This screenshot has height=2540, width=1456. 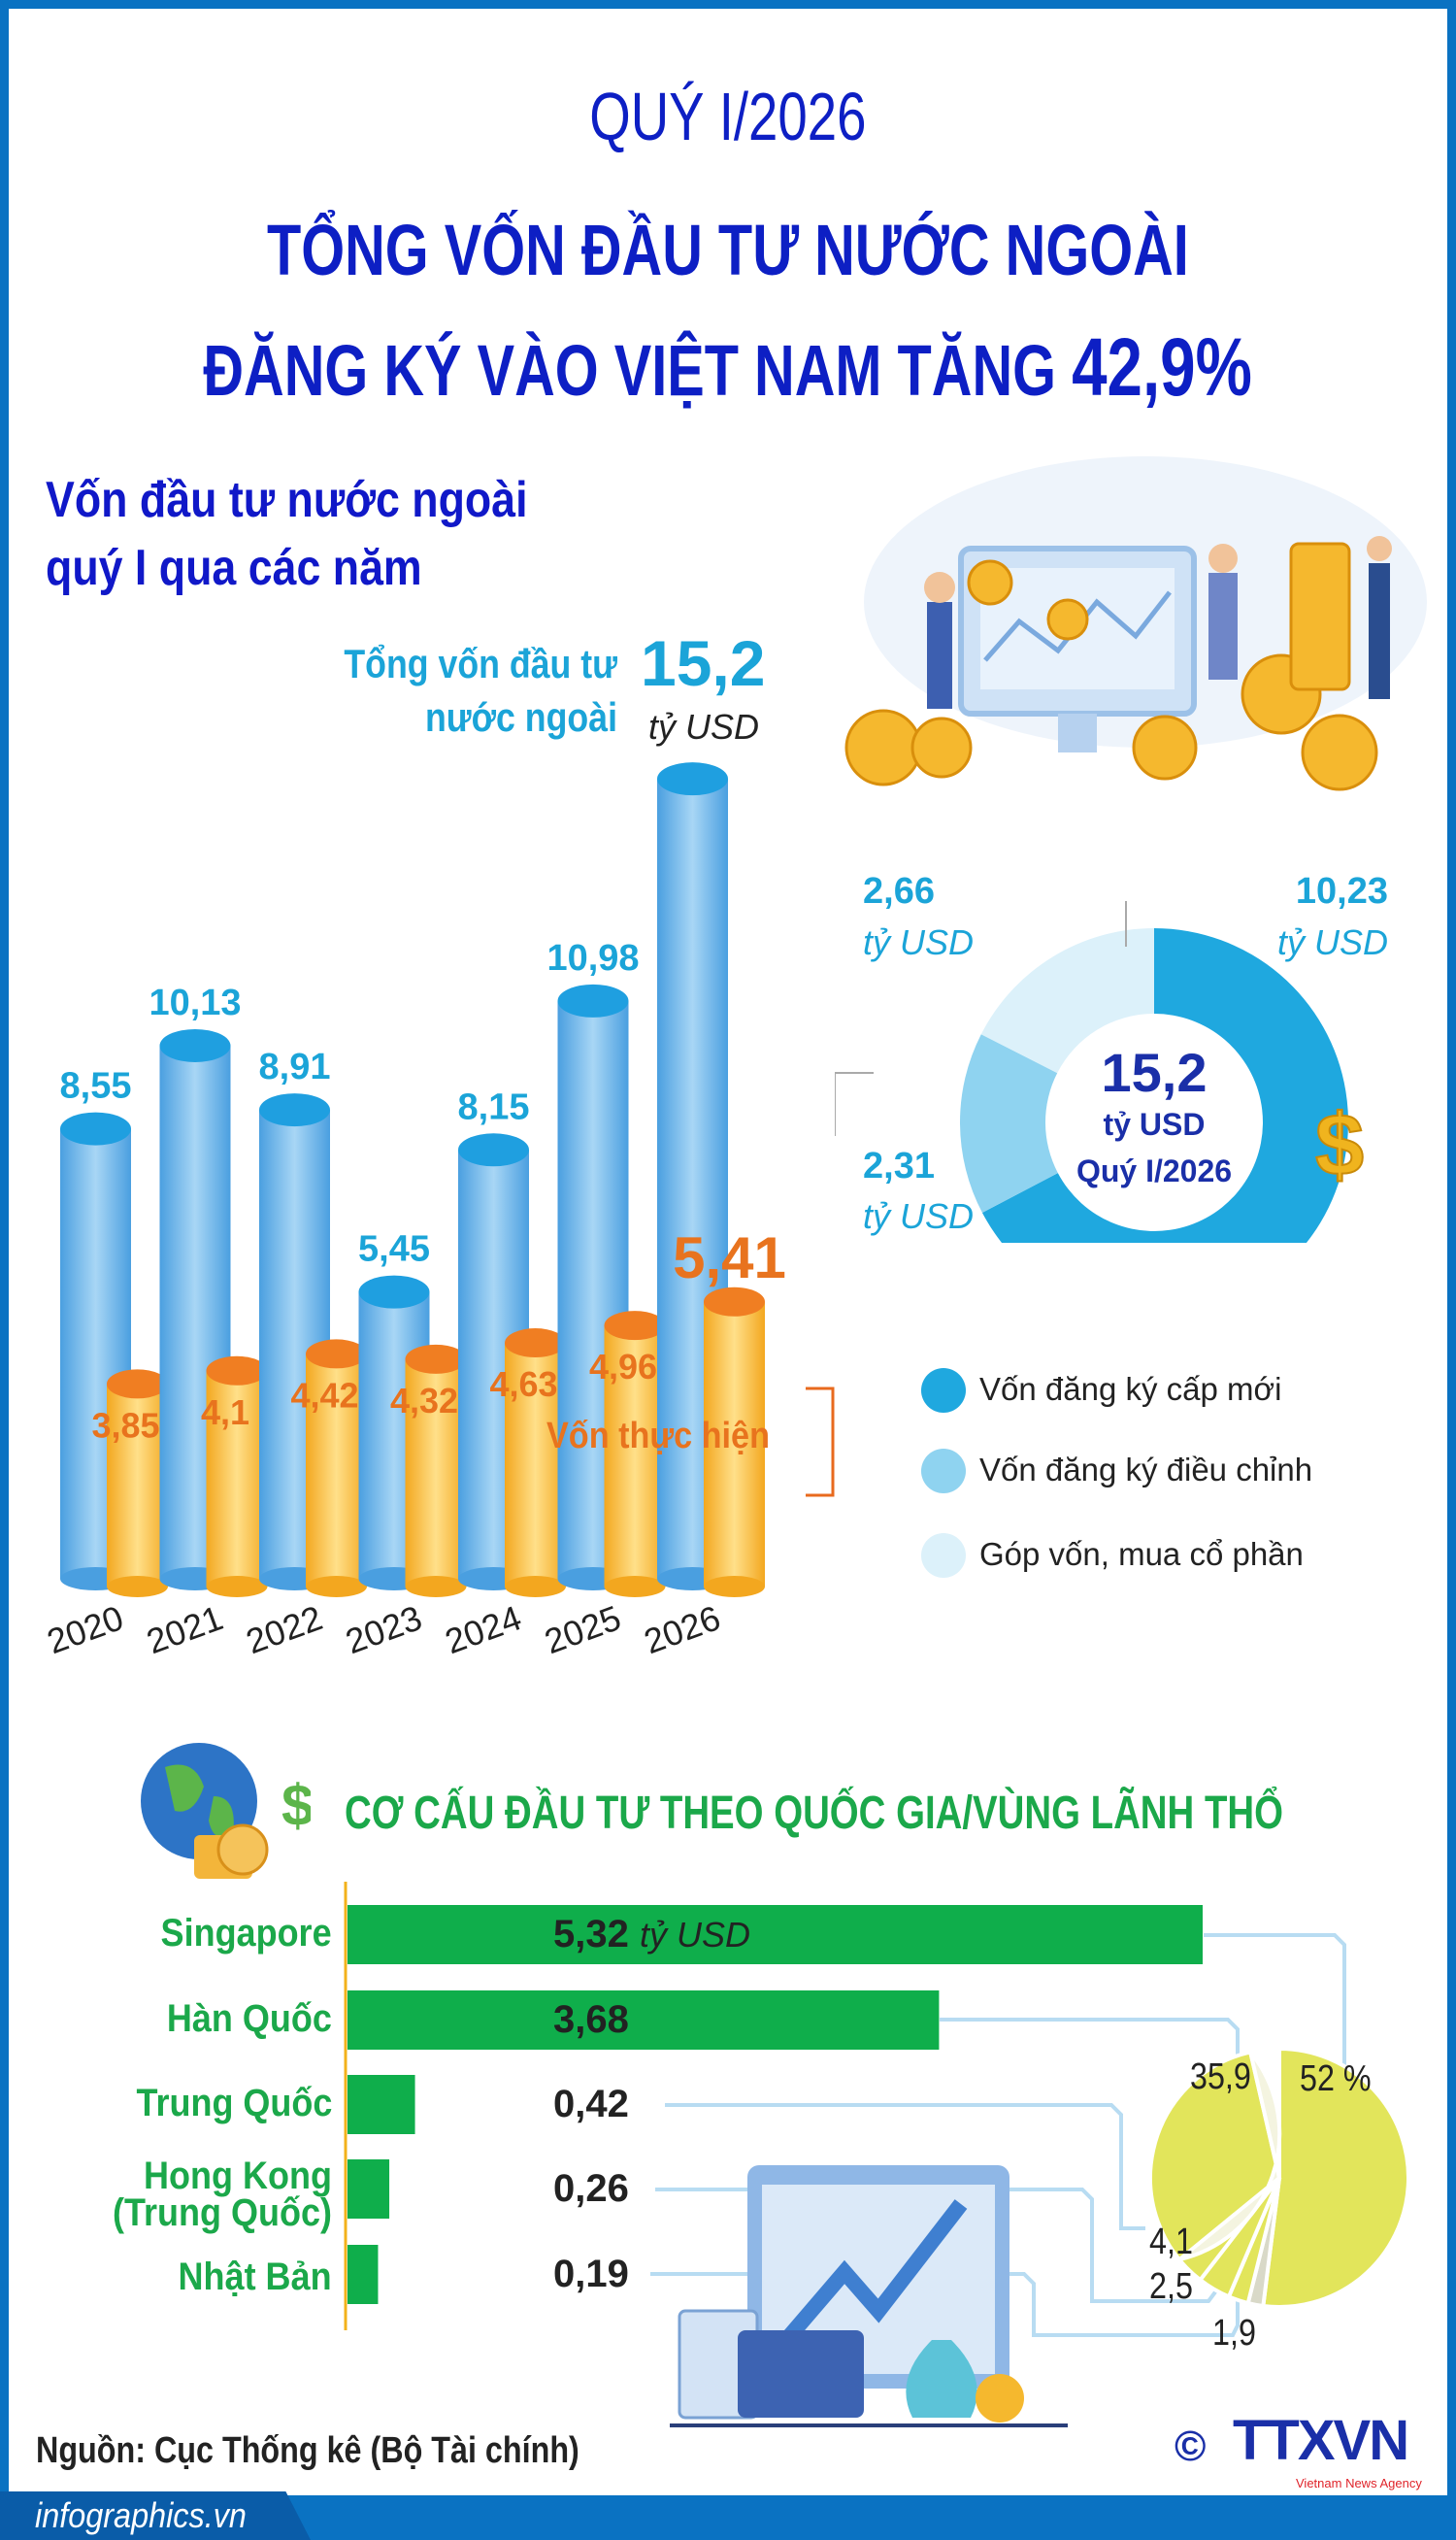 I want to click on realized-bracket, so click(x=820, y=1442).